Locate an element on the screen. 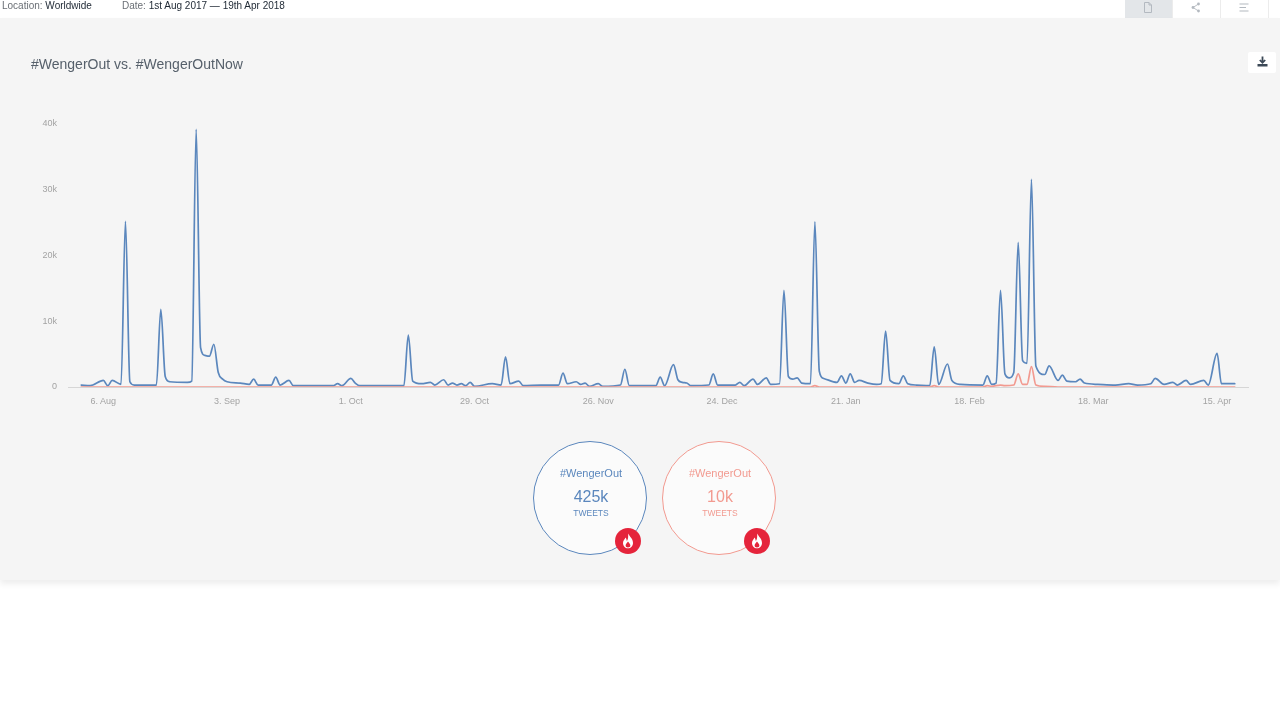  x-tick-label: 18. Feb is located at coordinates (969, 400).